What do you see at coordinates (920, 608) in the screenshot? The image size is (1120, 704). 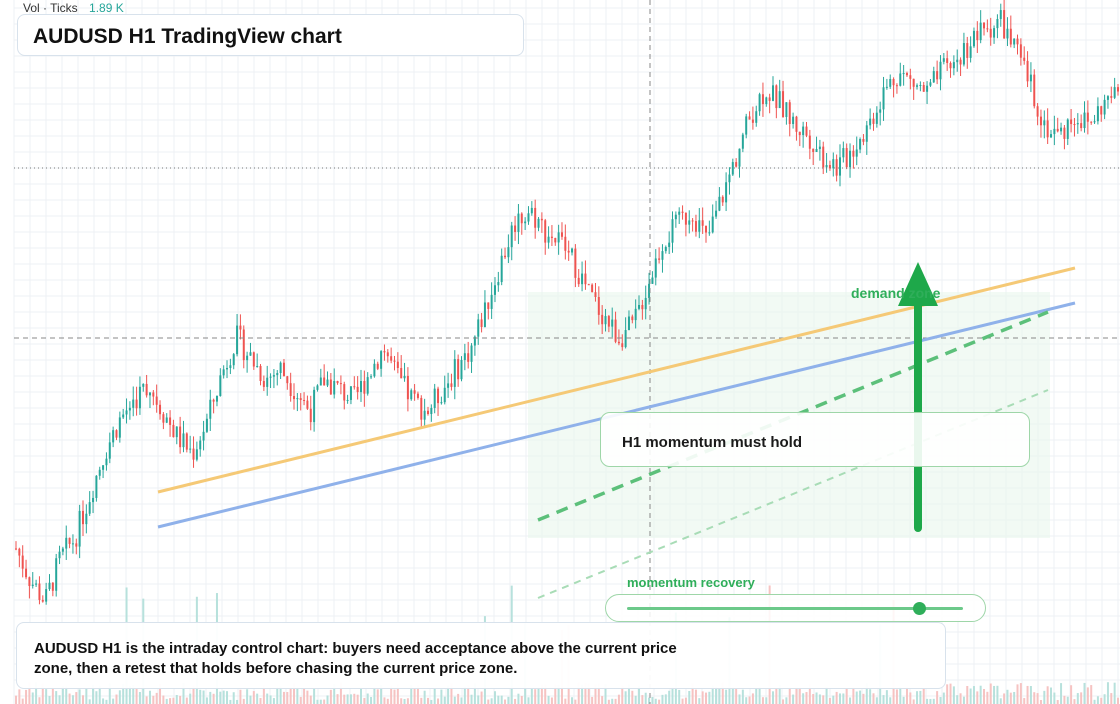 I see `recovery-knob` at bounding box center [920, 608].